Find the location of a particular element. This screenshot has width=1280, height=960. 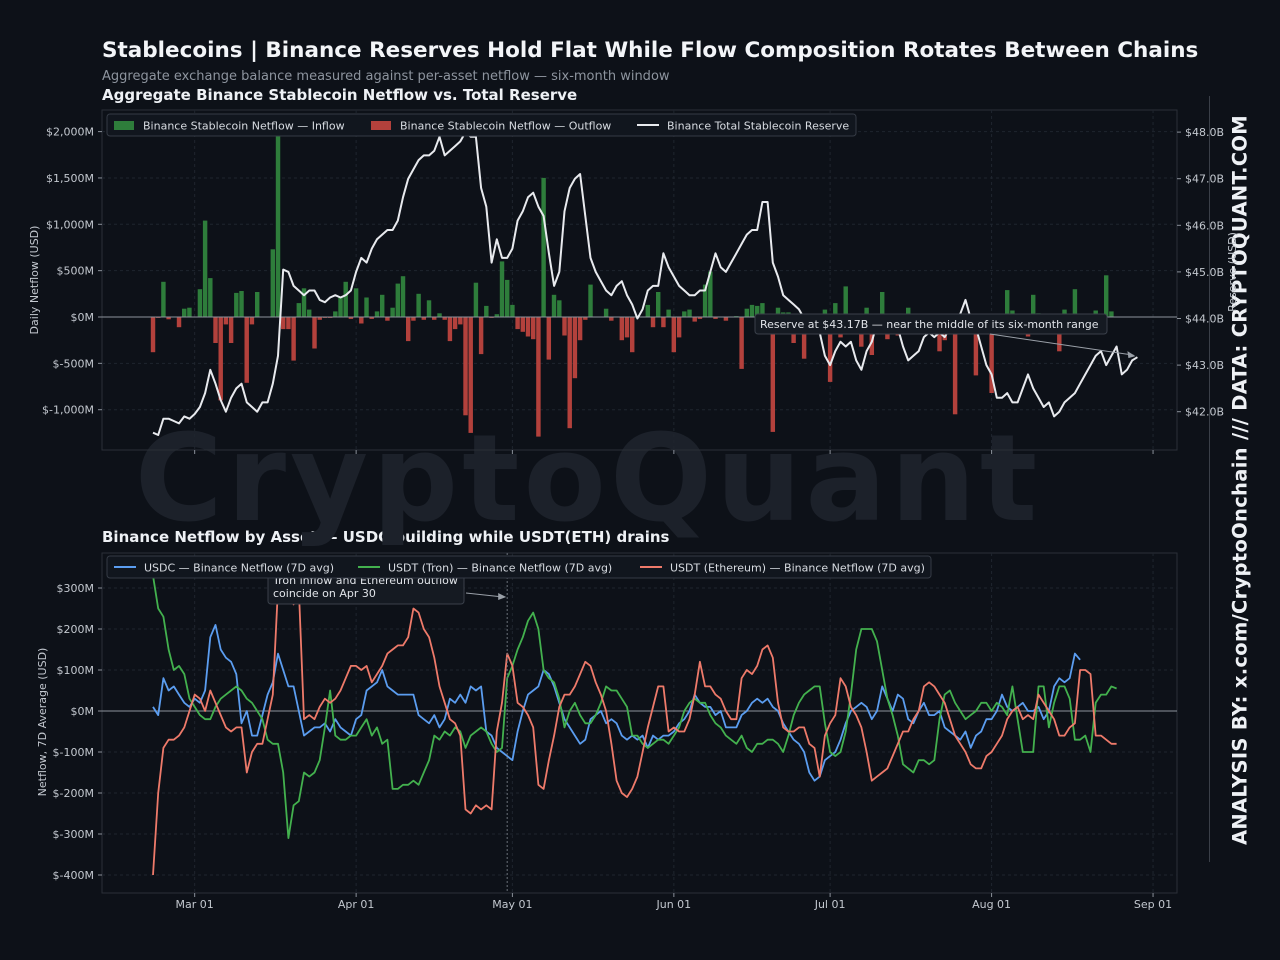

panel1-ytick-label: $1,500M is located at coordinates (70, 178).